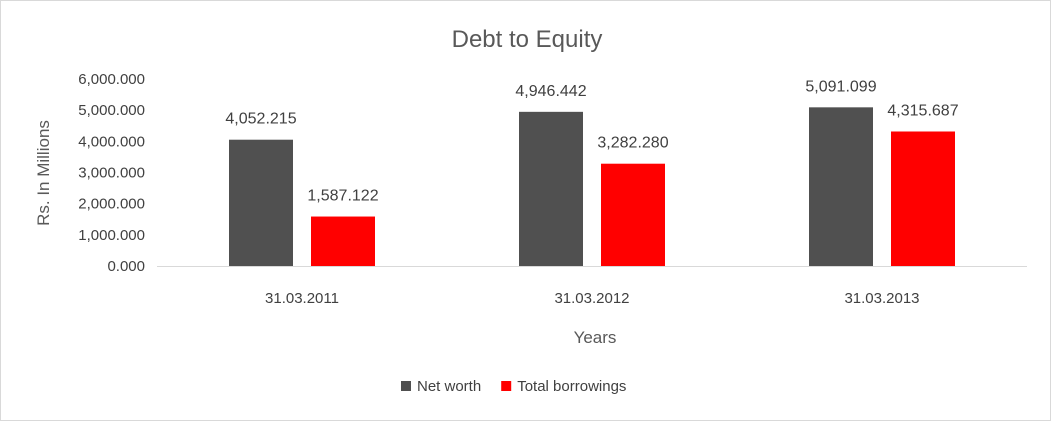 This screenshot has height=421, width=1051. I want to click on y-tick-label: 2,000.000, so click(111, 204).